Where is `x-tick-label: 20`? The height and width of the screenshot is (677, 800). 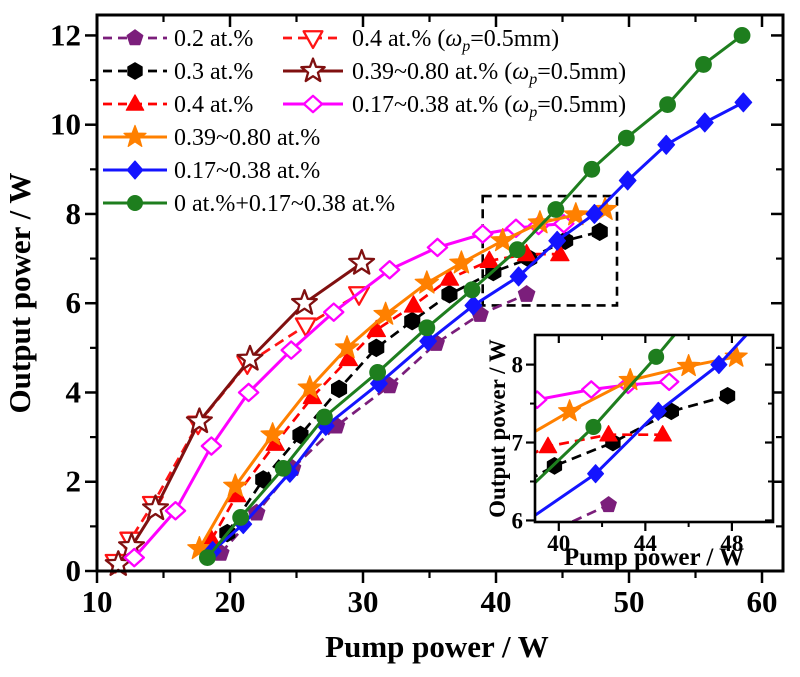 x-tick-label: 20 is located at coordinates (230, 601).